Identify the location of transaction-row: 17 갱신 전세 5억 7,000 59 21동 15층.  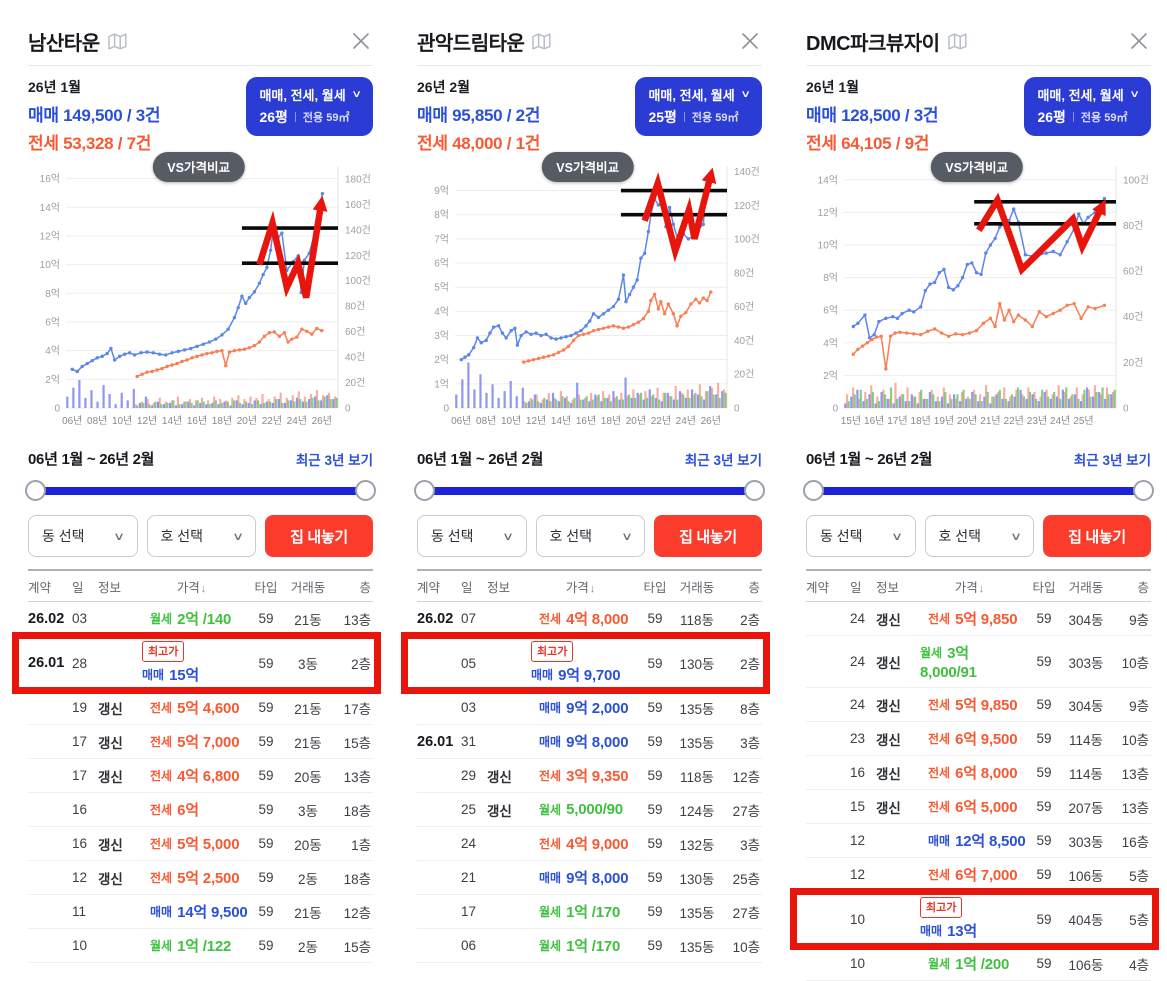
(200, 742).